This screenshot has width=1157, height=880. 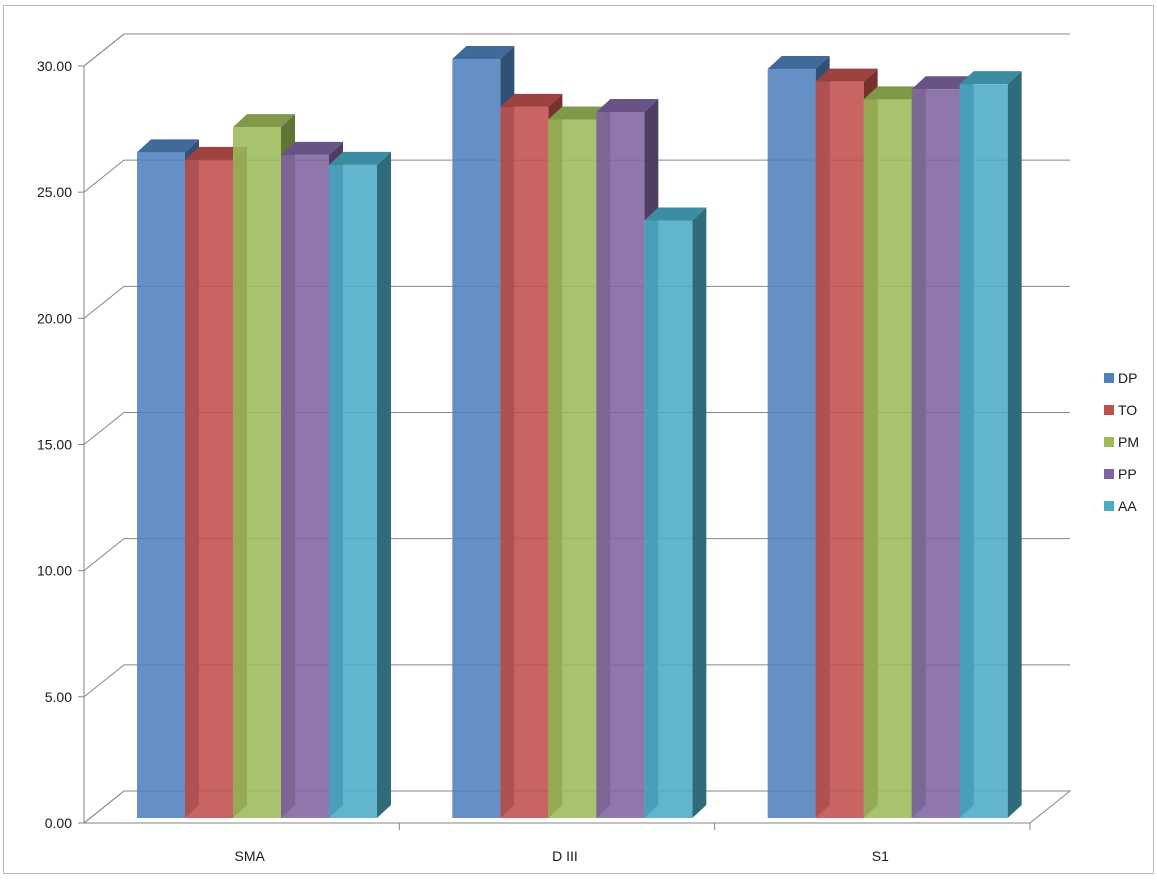 I want to click on legend-label: PM, so click(x=1128, y=442).